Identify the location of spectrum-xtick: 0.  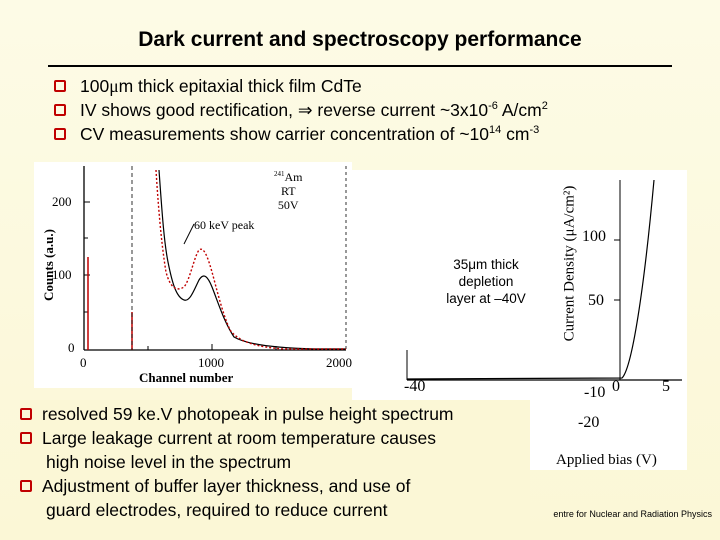
(83, 362).